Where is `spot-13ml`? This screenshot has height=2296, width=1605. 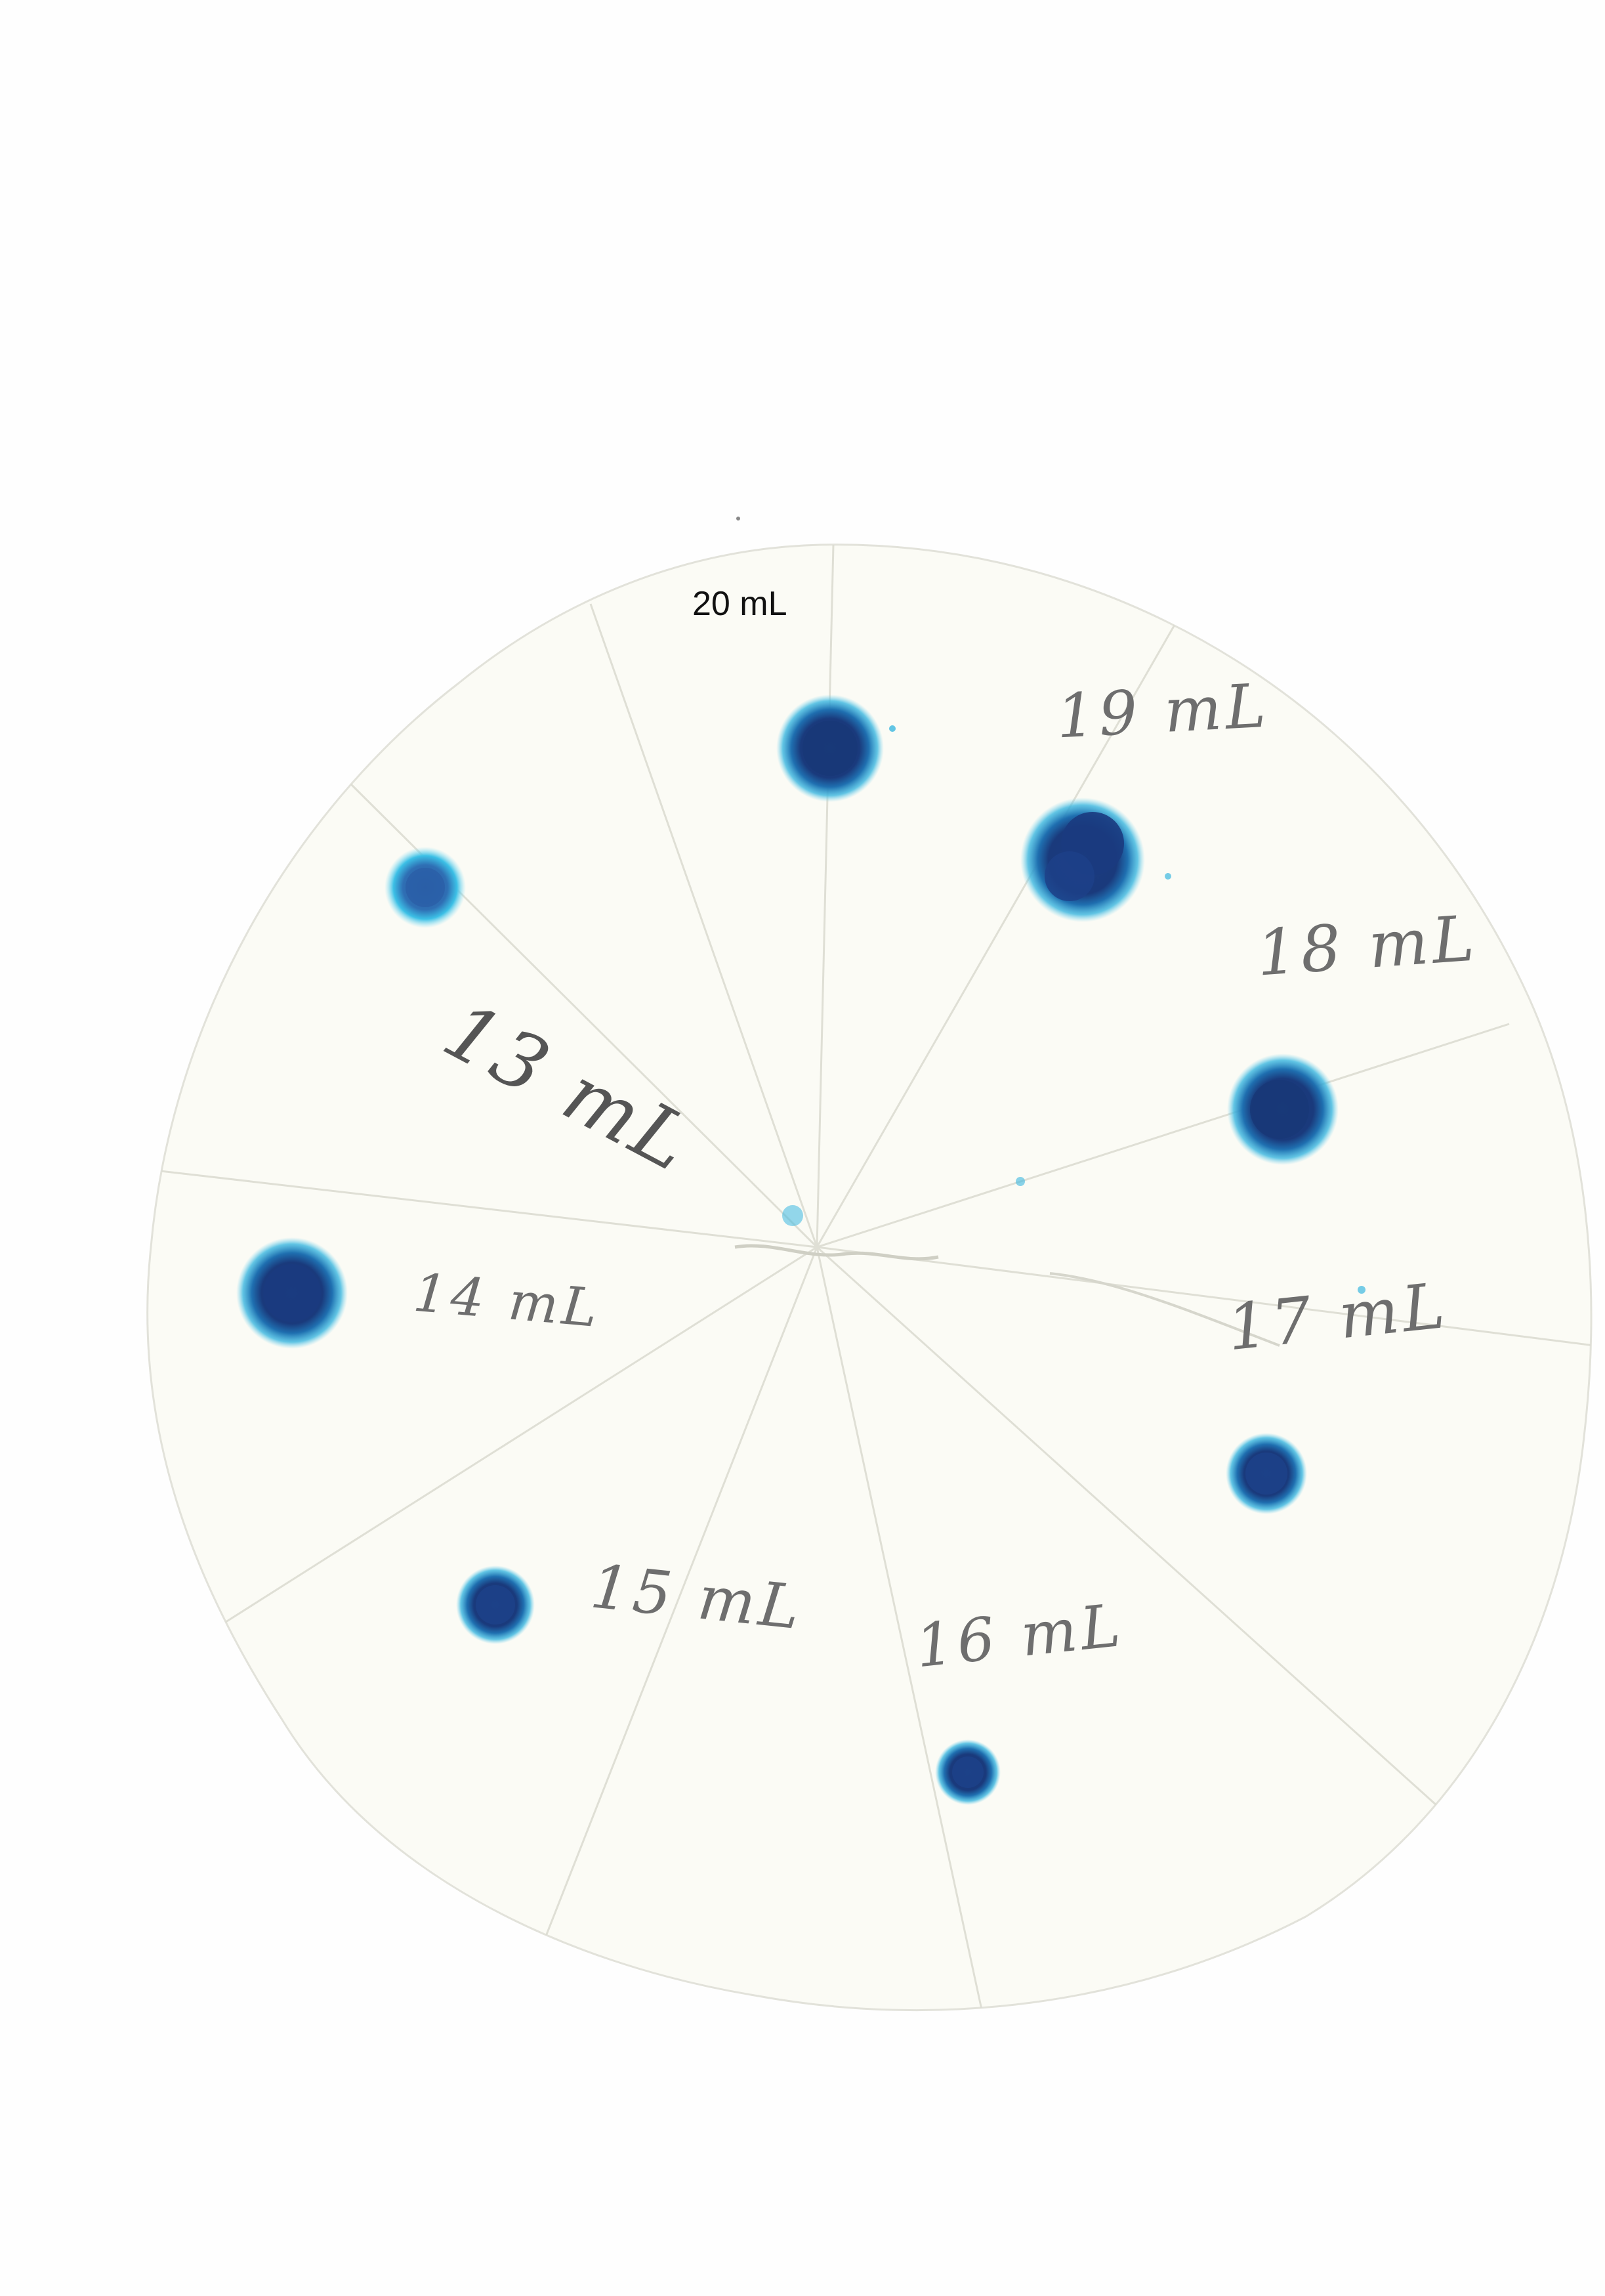
spot-13ml is located at coordinates (425, 888).